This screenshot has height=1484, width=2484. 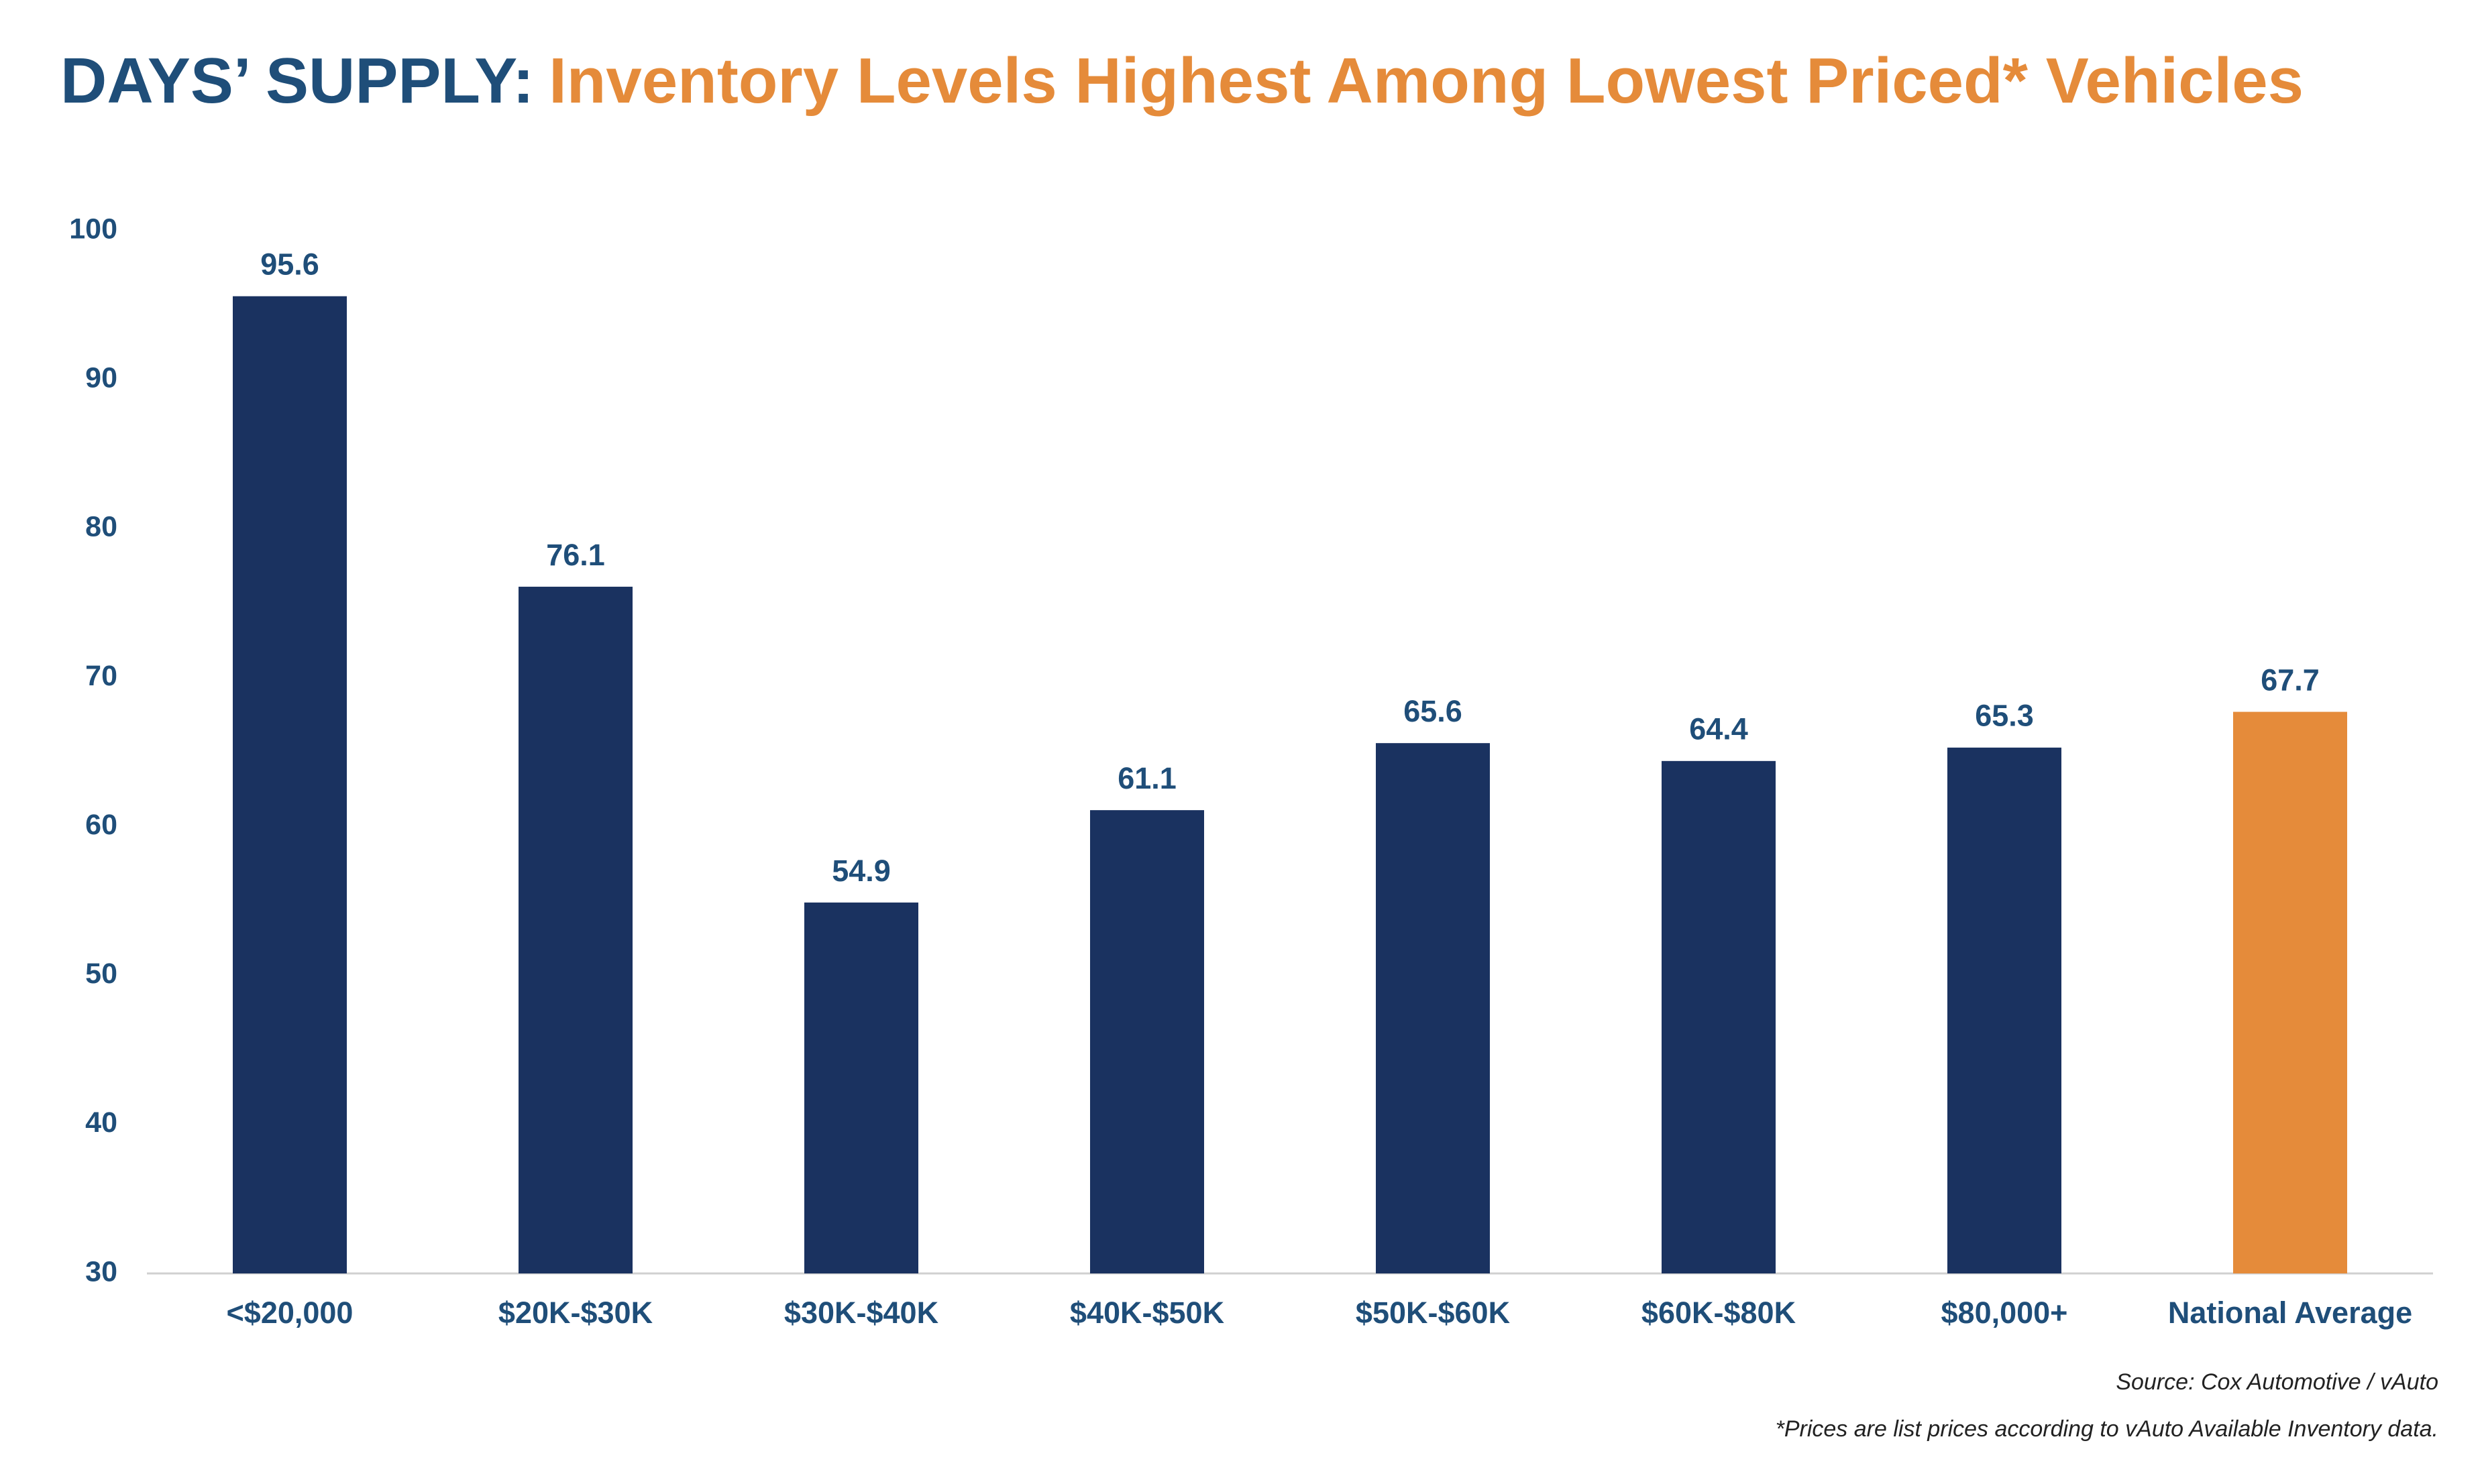 What do you see at coordinates (101, 1122) in the screenshot?
I see `y-tick-label: 40` at bounding box center [101, 1122].